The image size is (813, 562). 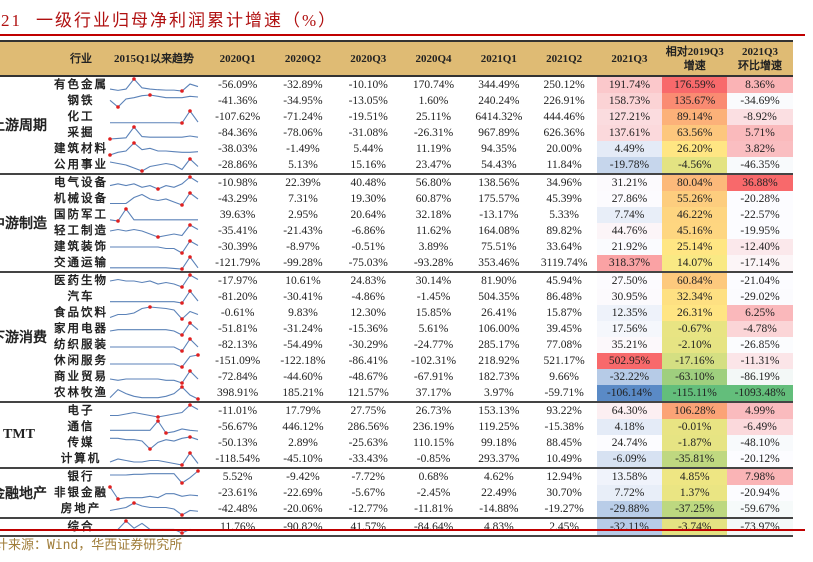 What do you see at coordinates (760, 361) in the screenshot?
I see `value-cell: -11.31%` at bounding box center [760, 361].